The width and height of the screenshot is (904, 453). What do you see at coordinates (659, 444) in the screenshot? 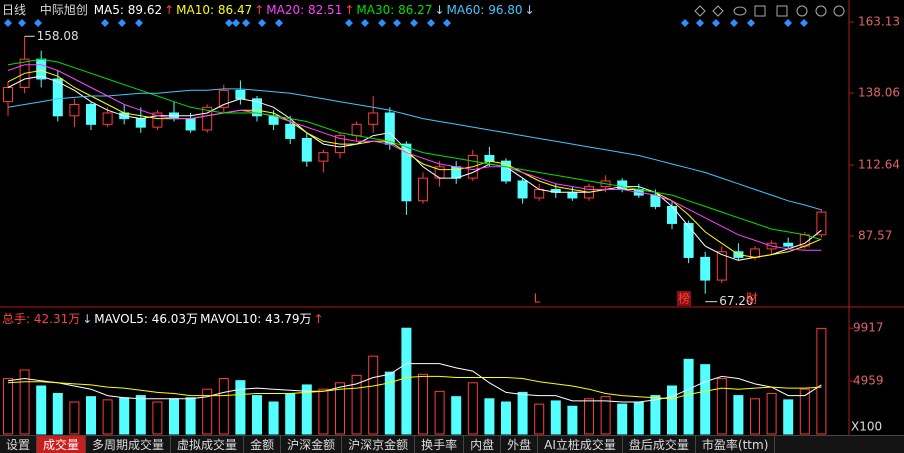
I see `indicator-tab: 盘后成交量` at bounding box center [659, 444].